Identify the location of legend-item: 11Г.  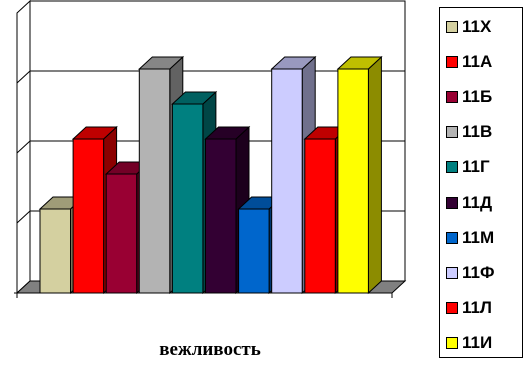
(468, 167).